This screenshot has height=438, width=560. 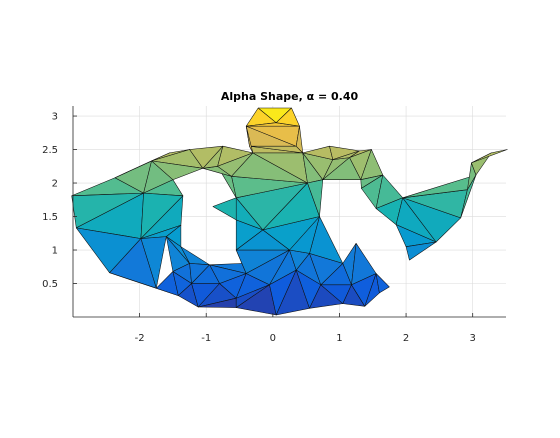 What do you see at coordinates (273, 338) in the screenshot?
I see `x-tick-label: 0` at bounding box center [273, 338].